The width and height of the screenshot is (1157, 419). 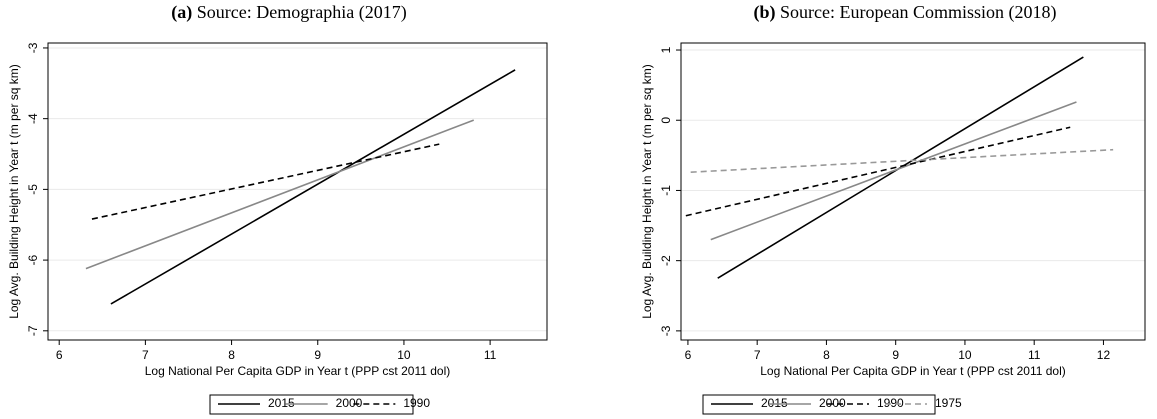 I want to click on y-tick-label: -4, so click(x=33, y=118).